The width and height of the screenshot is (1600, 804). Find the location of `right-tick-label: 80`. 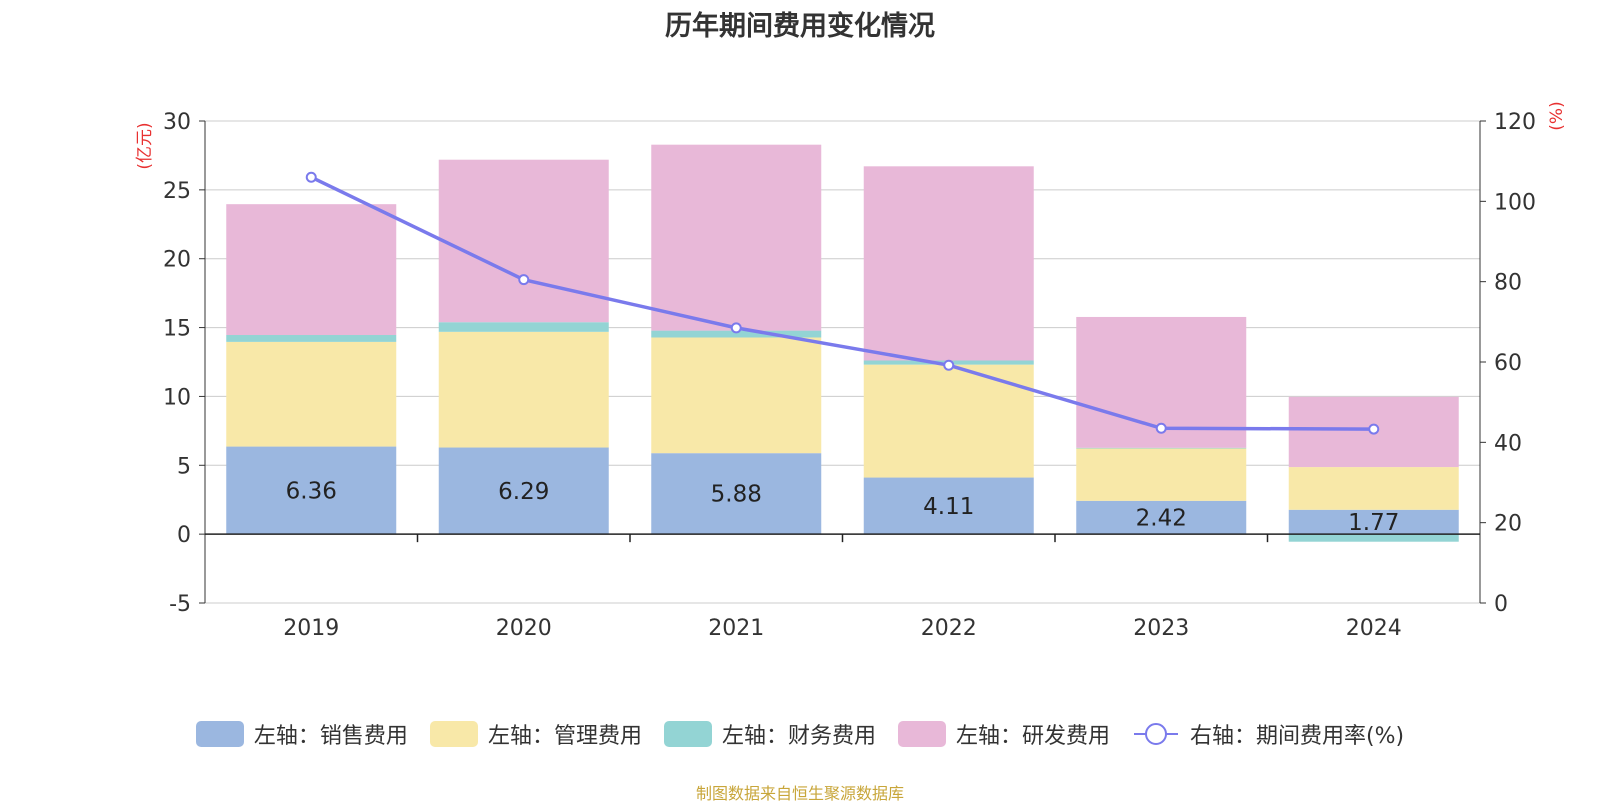

right-tick-label: 80 is located at coordinates (1508, 283).